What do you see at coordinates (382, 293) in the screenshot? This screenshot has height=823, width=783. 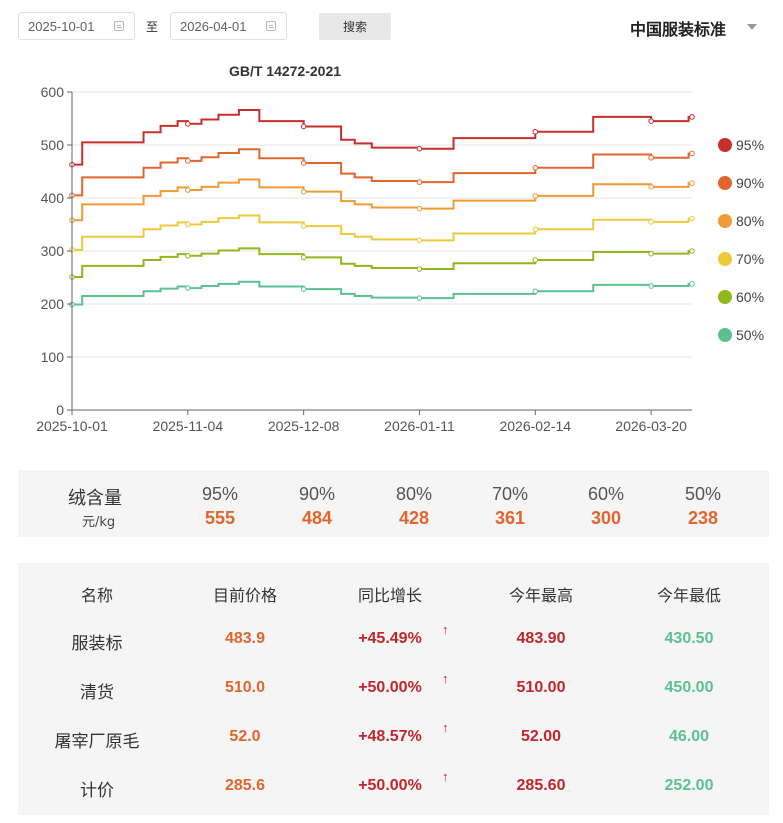 I see `series-line-50%` at bounding box center [382, 293].